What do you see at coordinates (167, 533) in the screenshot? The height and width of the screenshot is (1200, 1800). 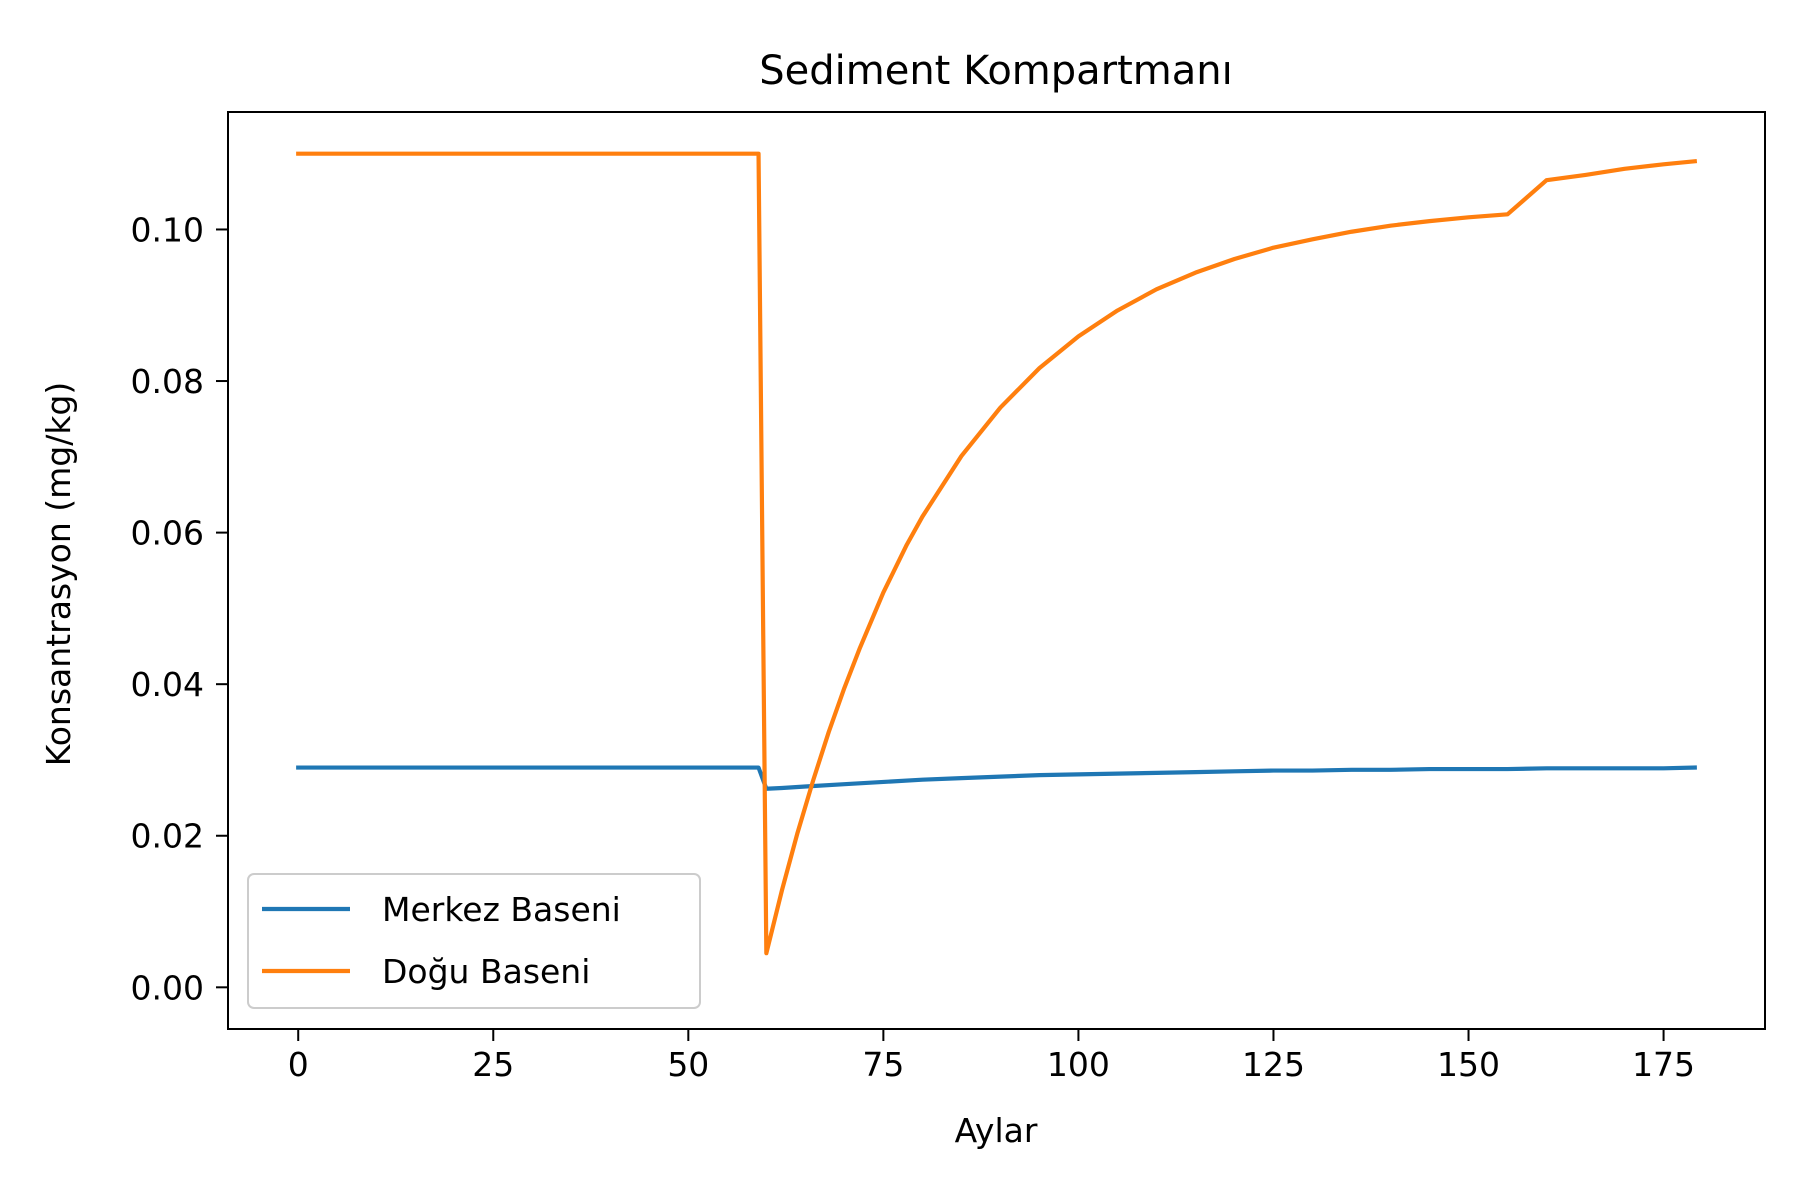 I see `y-tick-label: 0.06` at bounding box center [167, 533].